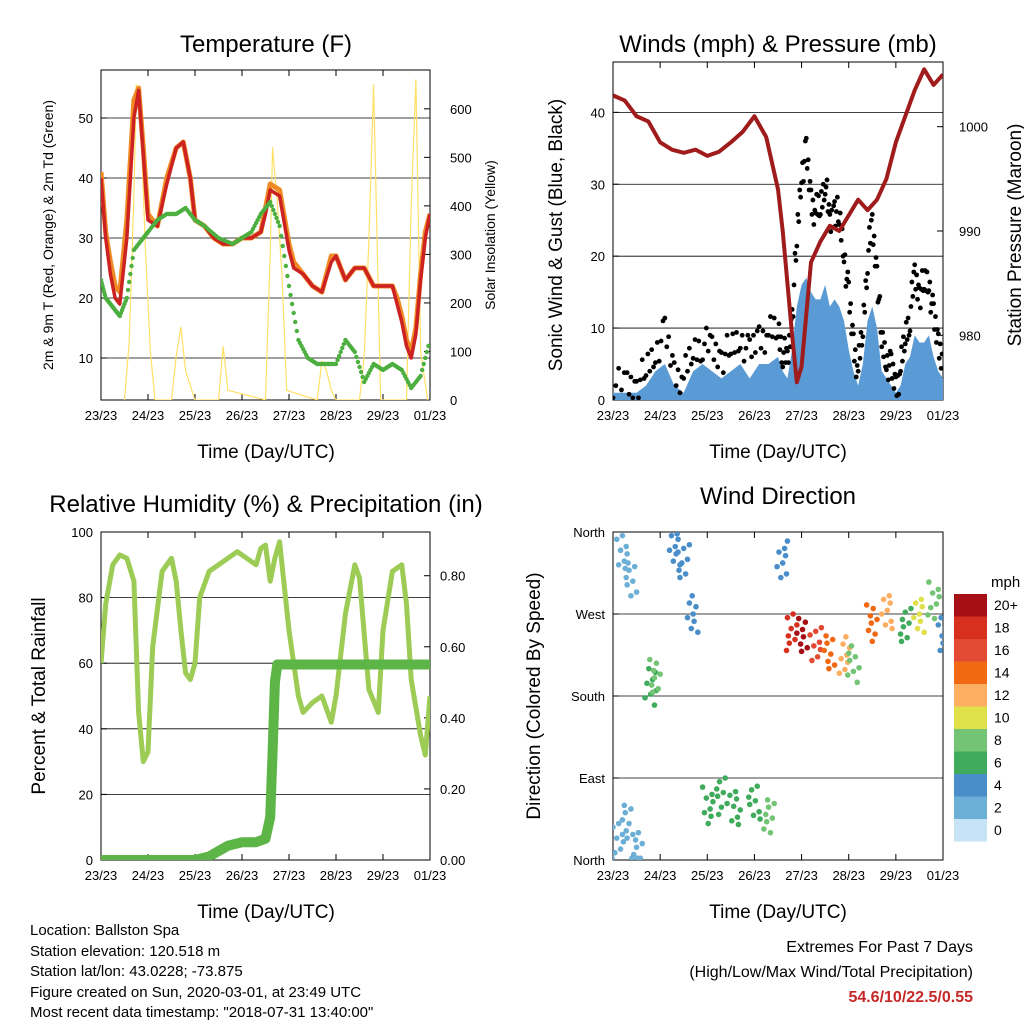 Image resolution: width=1024 pixels, height=1024 pixels. I want to click on y-tick-label: West, so click(591, 614).